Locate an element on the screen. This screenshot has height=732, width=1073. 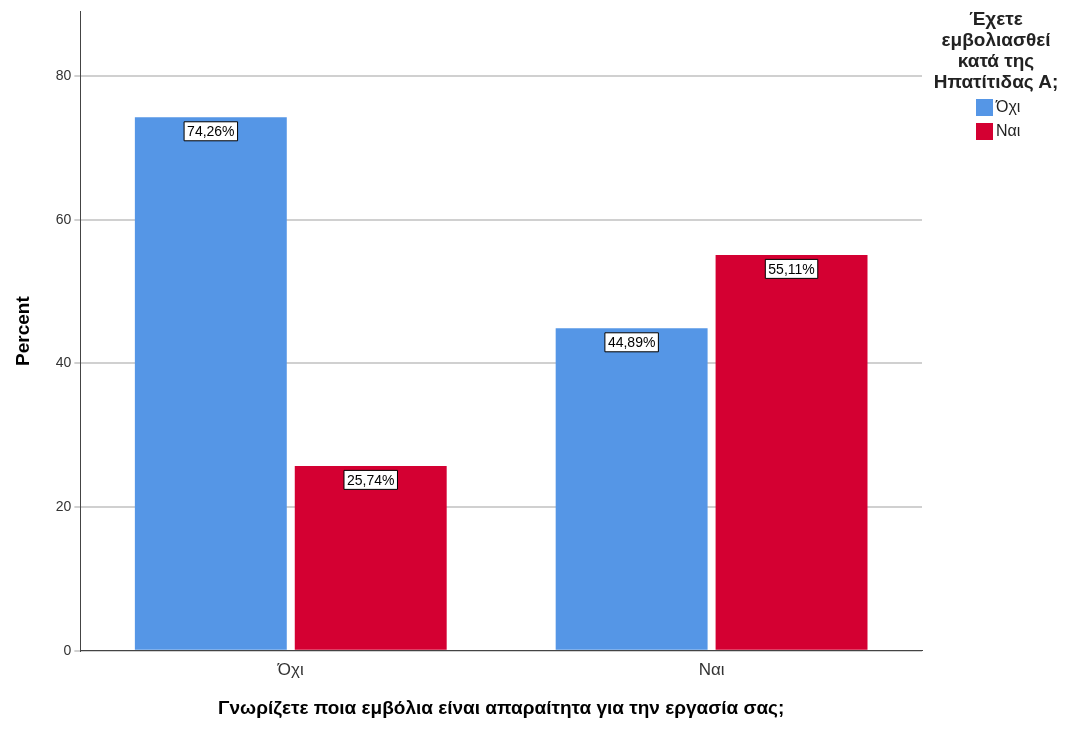
y-tick-label: 0 is located at coordinates (67, 649).